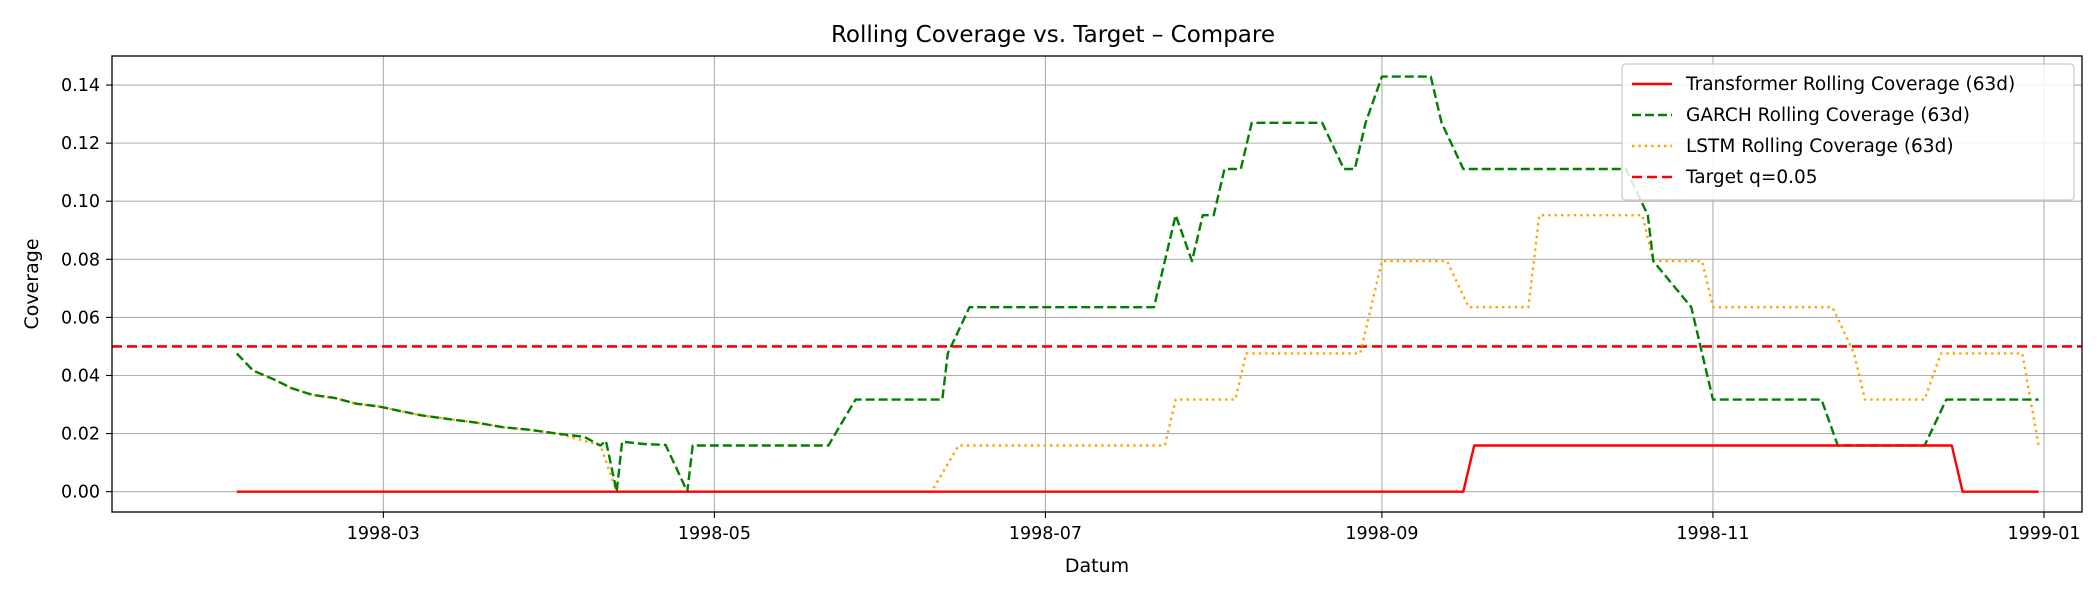 This screenshot has height=600, width=2100. I want to click on y-axis-ticks: 0.00 0.02 0.04 0.06 0.08 0.10 0.12 0.14, so click(86, 289).